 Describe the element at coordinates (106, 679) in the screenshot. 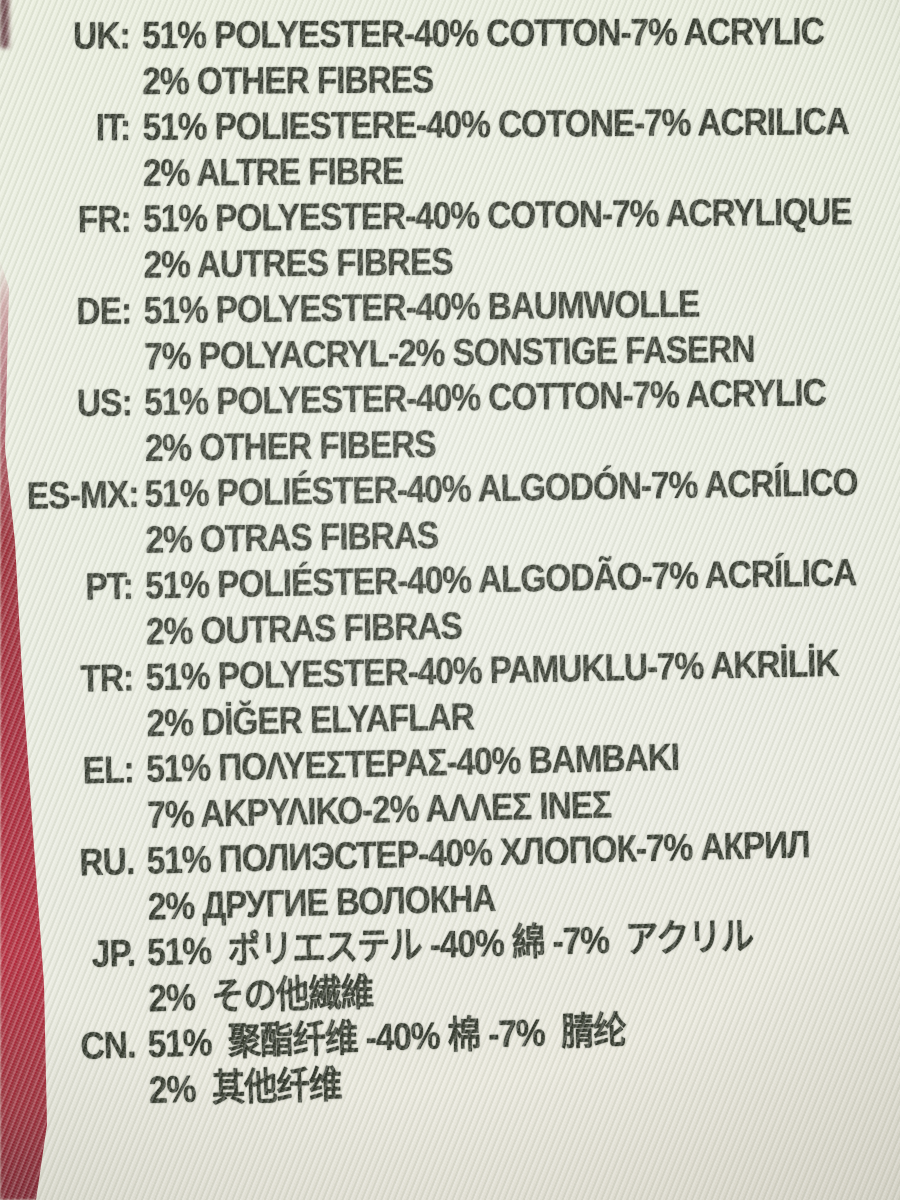

I see `language-code: TR:` at that location.